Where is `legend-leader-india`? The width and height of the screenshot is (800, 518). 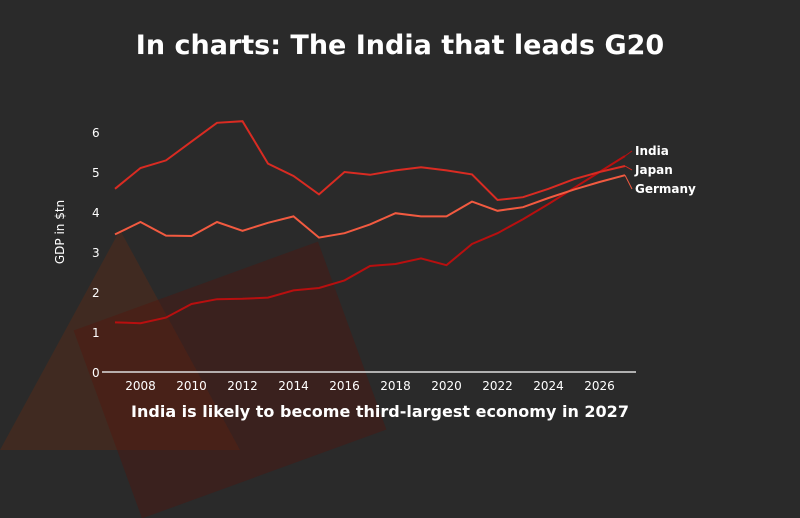 legend-leader-india is located at coordinates (628, 153).